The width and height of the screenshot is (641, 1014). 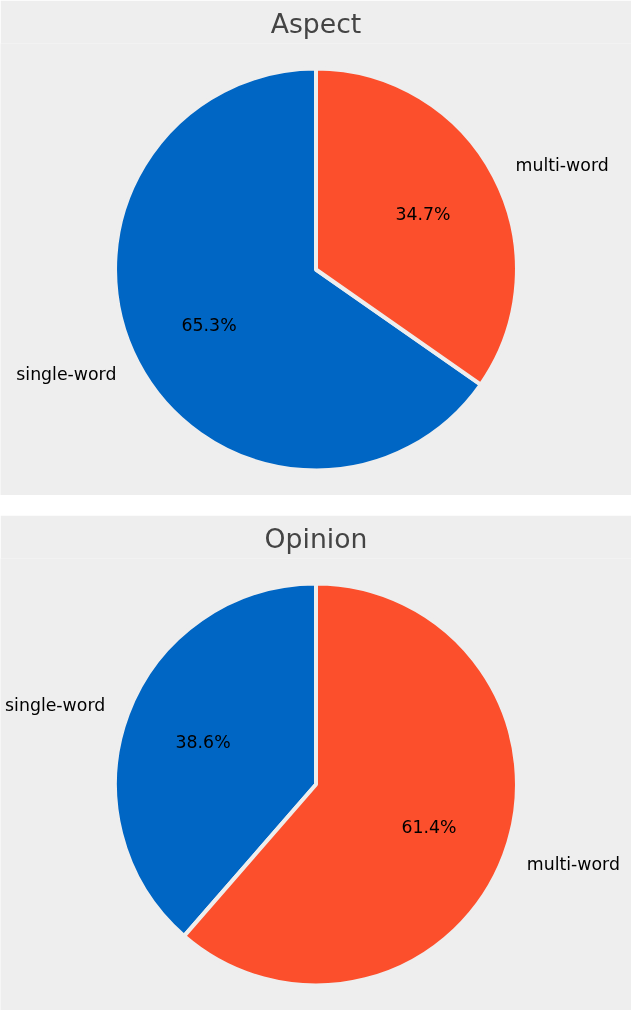 I want to click on data-label: 61.4%, so click(x=429, y=826).